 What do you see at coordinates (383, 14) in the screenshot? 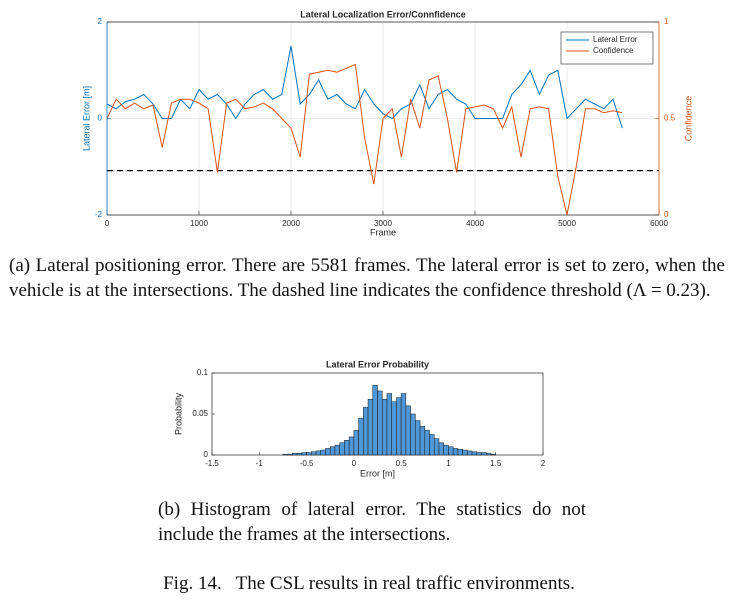
I see `chart-title: Lateral Localization Error/Connfidence` at bounding box center [383, 14].